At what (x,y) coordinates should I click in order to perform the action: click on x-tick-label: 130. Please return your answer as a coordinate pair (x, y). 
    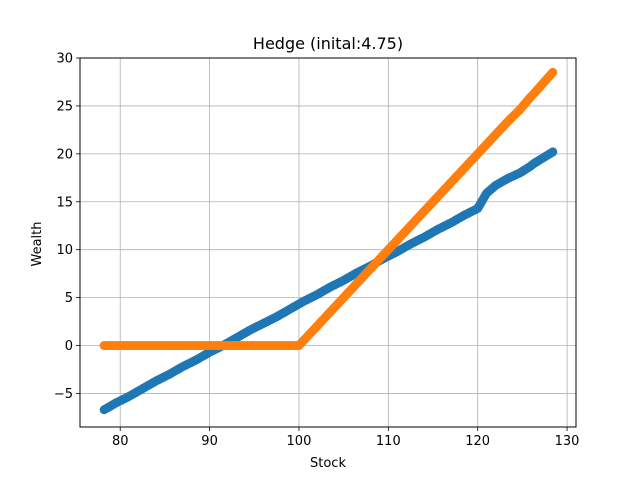
    Looking at the image, I should click on (567, 441).